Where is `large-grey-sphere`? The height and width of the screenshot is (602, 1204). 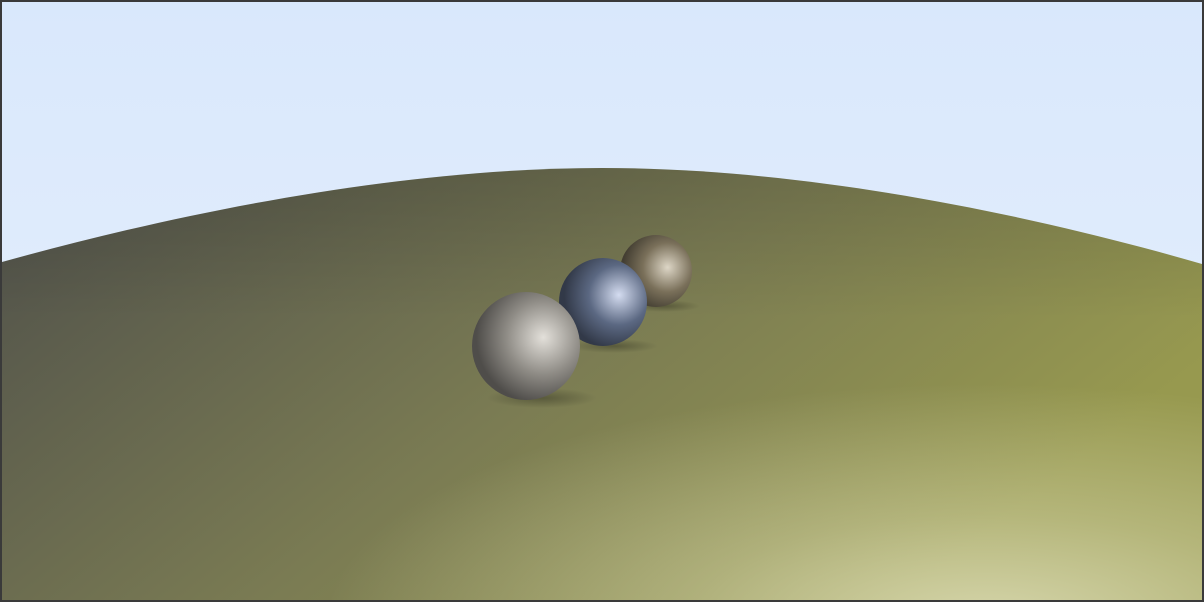 large-grey-sphere is located at coordinates (526, 346).